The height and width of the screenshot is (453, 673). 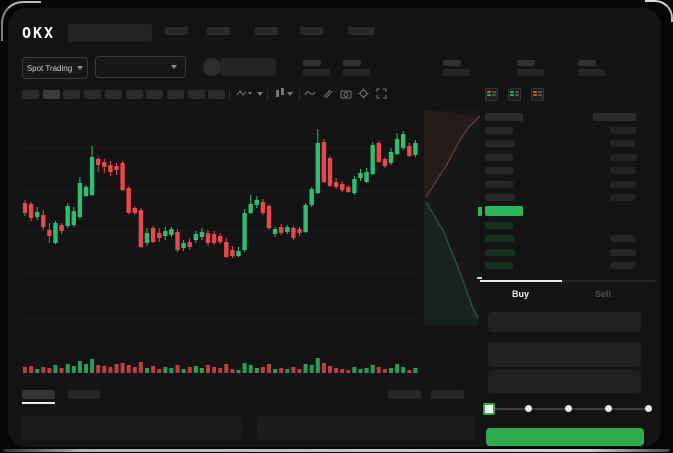 What do you see at coordinates (564, 381) in the screenshot?
I see `total-input` at bounding box center [564, 381].